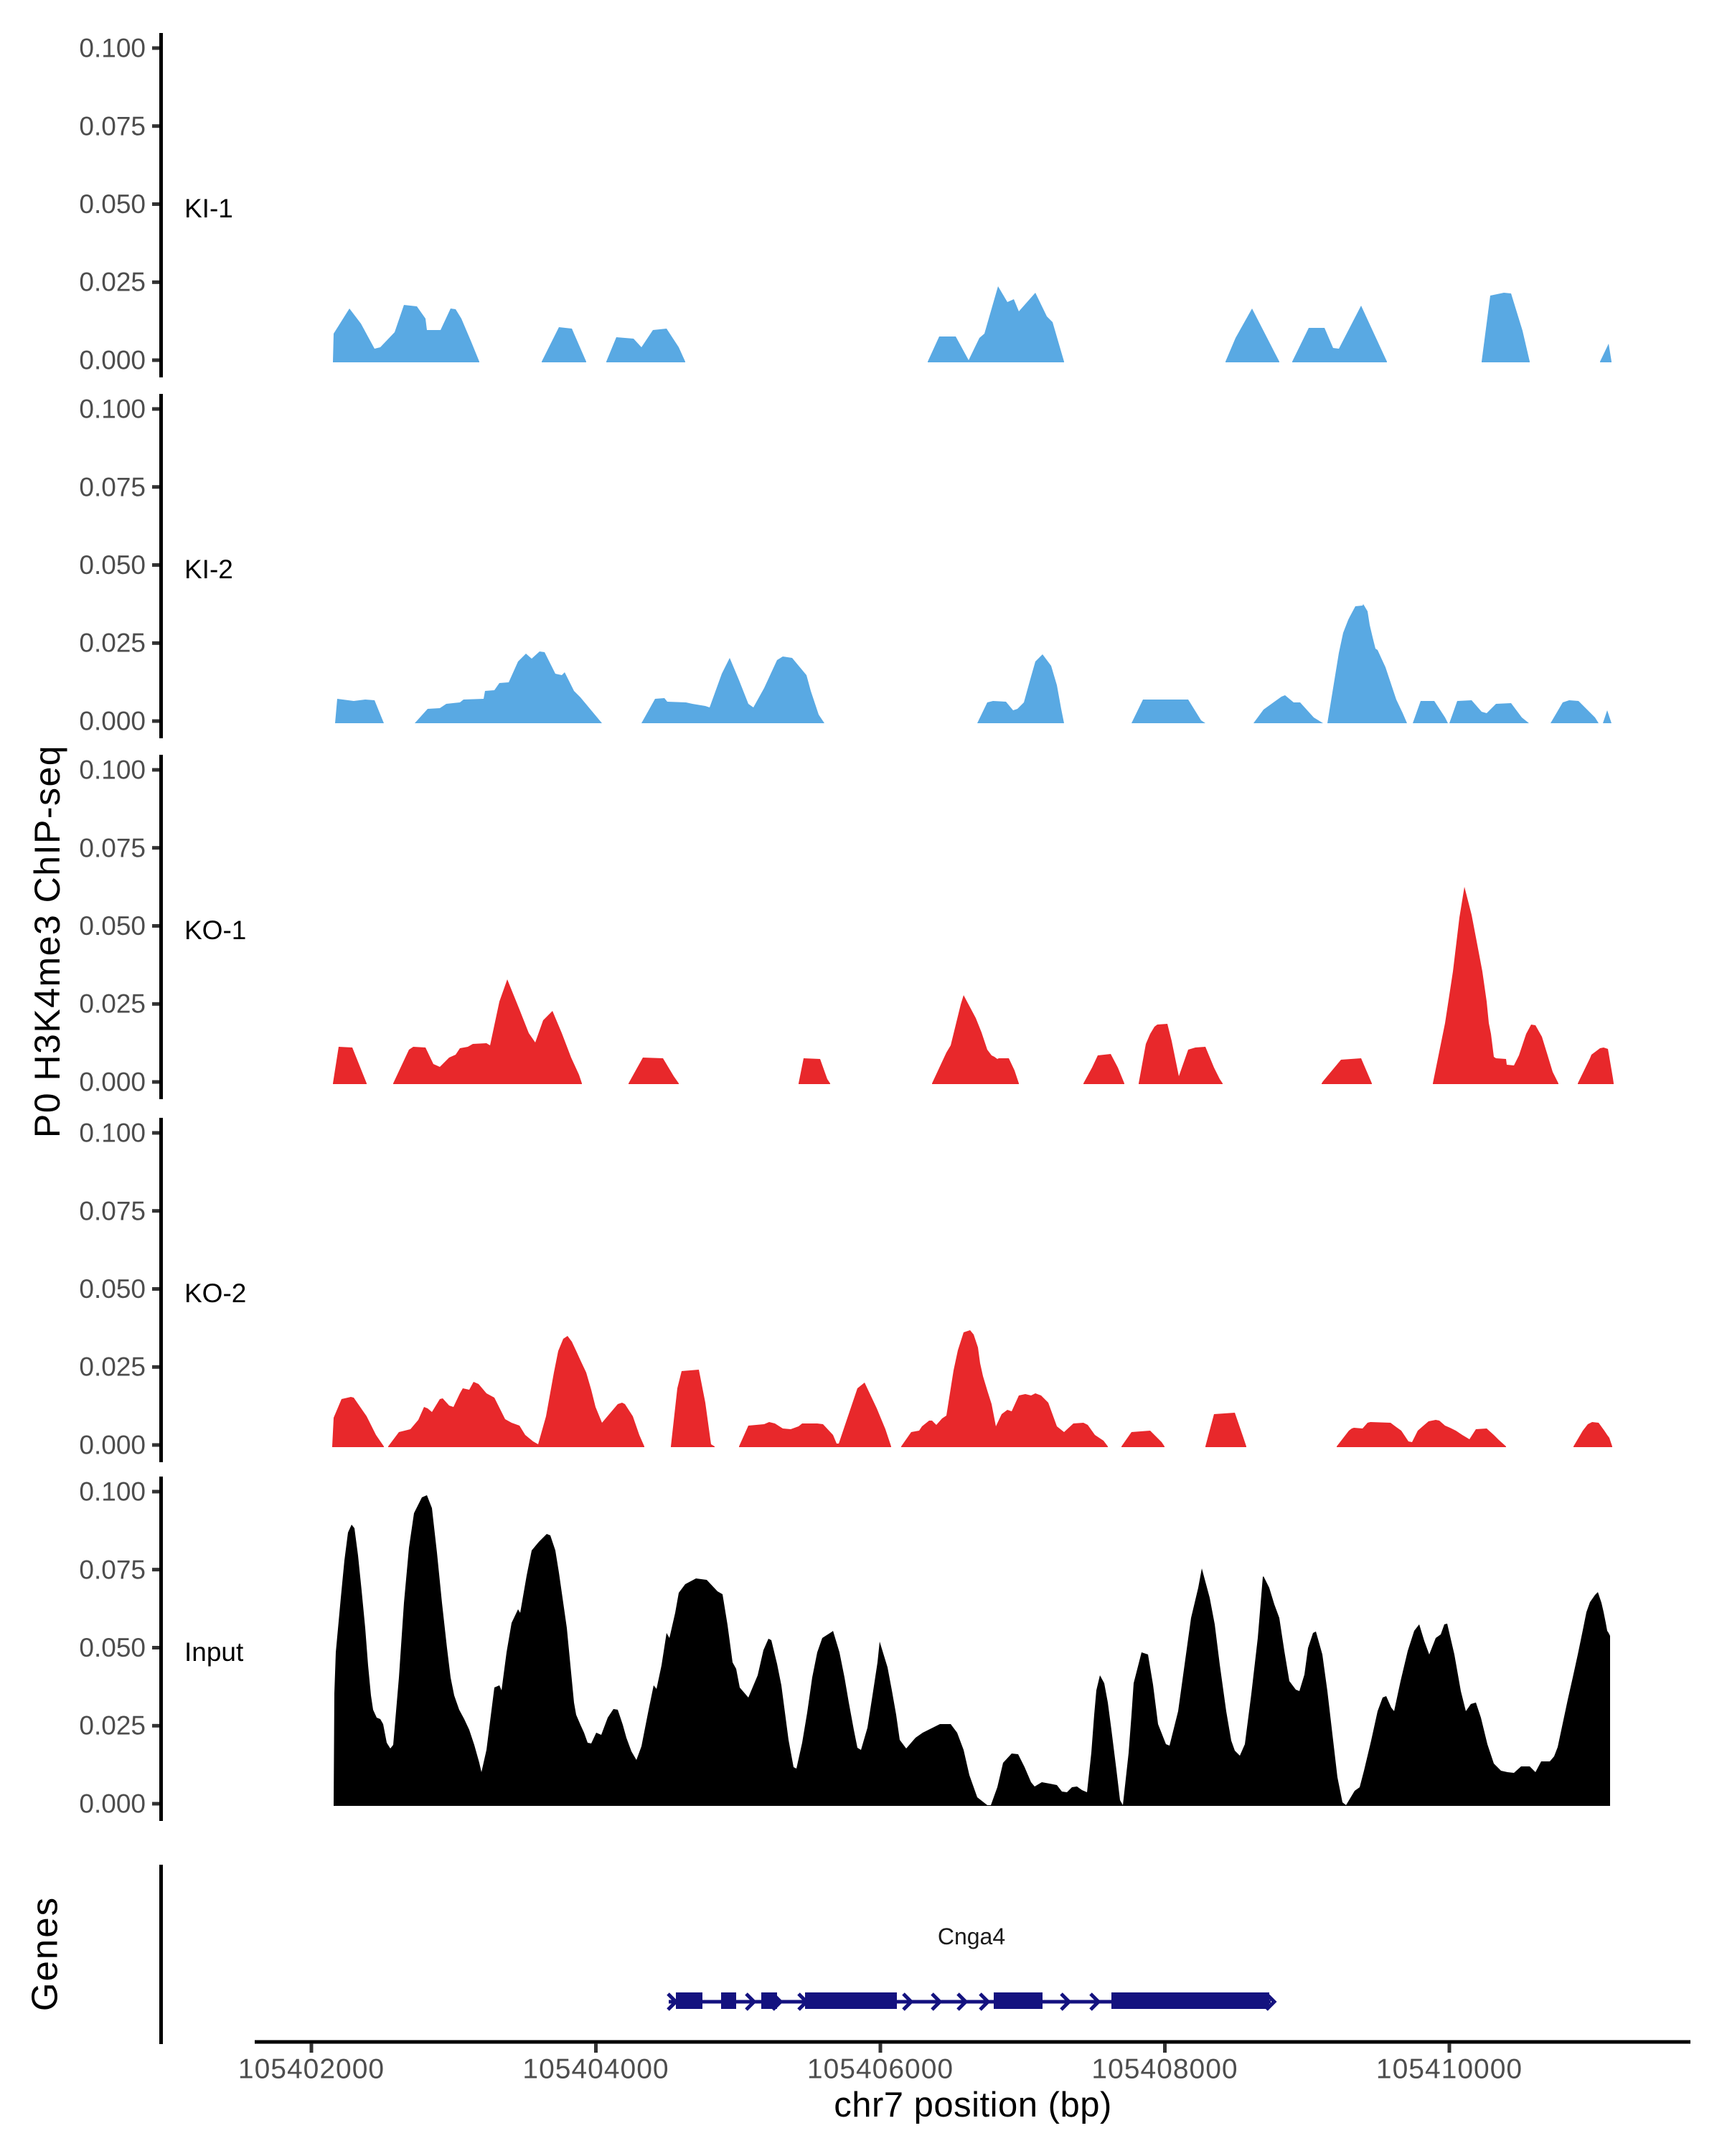  I want to click on svg-text: KO-2, so click(215, 1293).